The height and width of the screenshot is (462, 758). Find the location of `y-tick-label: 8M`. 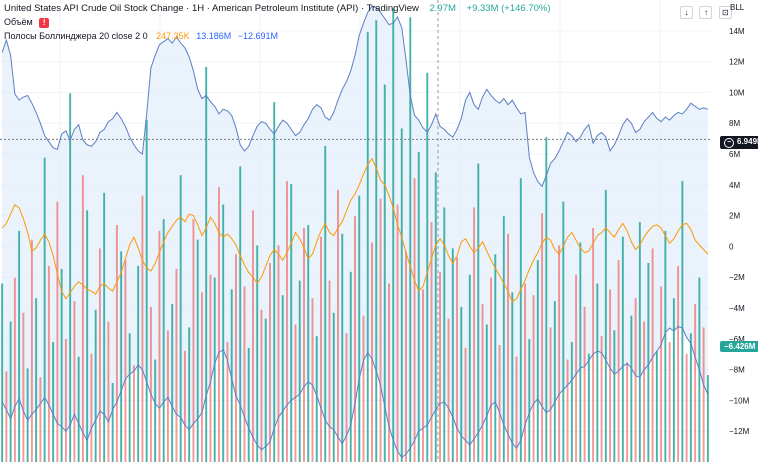

y-tick-label: 8M is located at coordinates (734, 123).